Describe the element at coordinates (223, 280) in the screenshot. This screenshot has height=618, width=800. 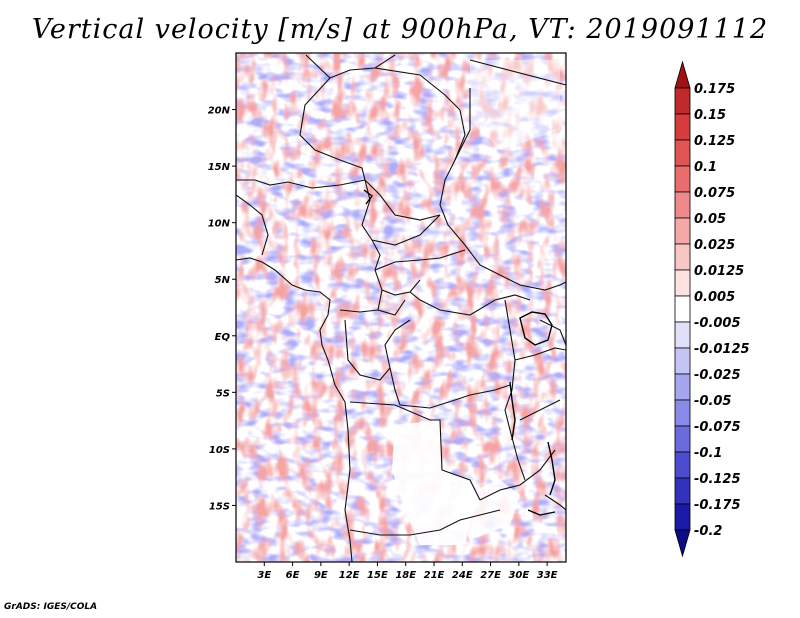
I see `lat-label: 5N` at that location.